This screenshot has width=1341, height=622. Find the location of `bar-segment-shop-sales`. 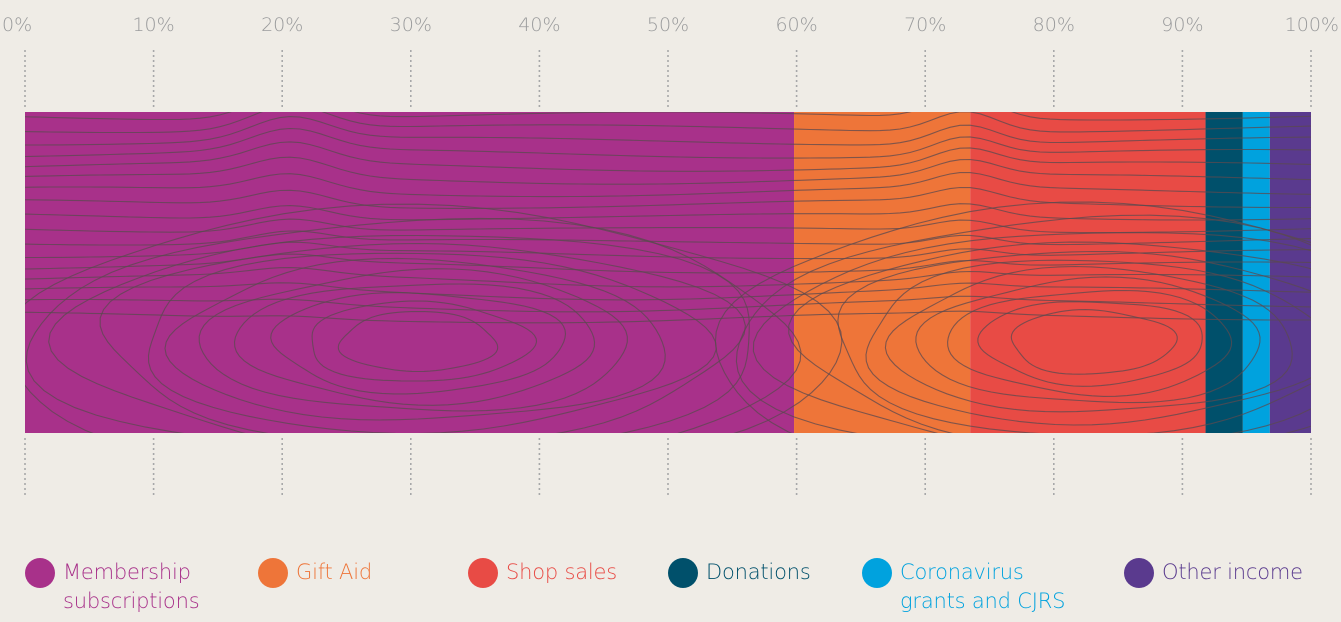

bar-segment-shop-sales is located at coordinates (1088, 272).